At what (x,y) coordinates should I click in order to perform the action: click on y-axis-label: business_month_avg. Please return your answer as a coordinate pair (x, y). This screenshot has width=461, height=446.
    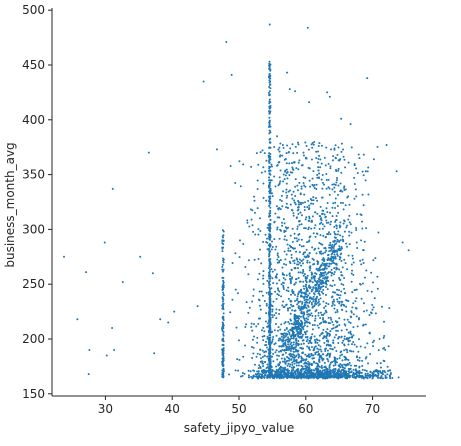
    Looking at the image, I should click on (10, 204).